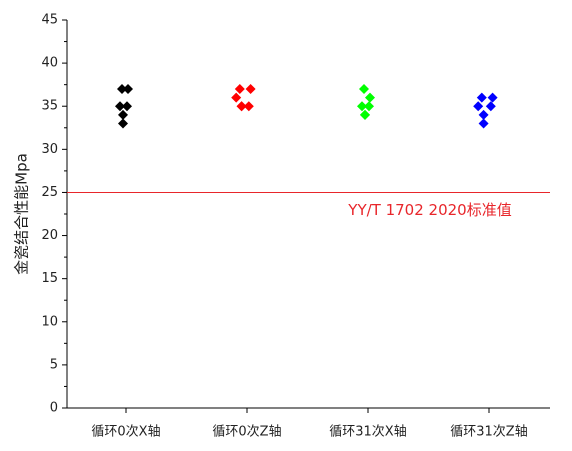 The height and width of the screenshot is (451, 572). What do you see at coordinates (54, 408) in the screenshot?
I see `y-tick-label: 0` at bounding box center [54, 408].